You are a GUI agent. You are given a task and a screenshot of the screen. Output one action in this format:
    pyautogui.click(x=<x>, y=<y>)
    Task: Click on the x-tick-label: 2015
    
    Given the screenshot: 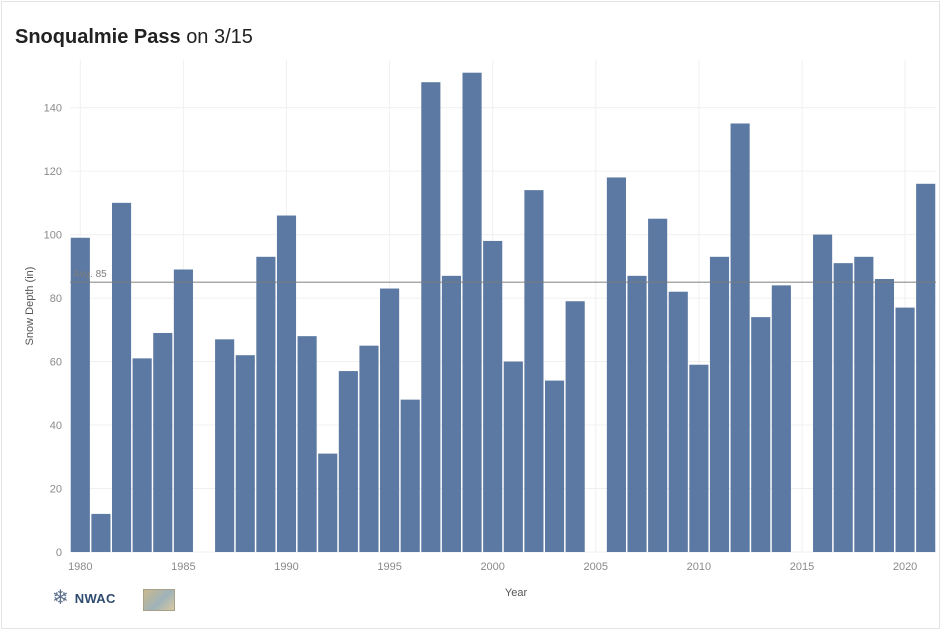 What is the action you would take?
    pyautogui.click(x=802, y=567)
    